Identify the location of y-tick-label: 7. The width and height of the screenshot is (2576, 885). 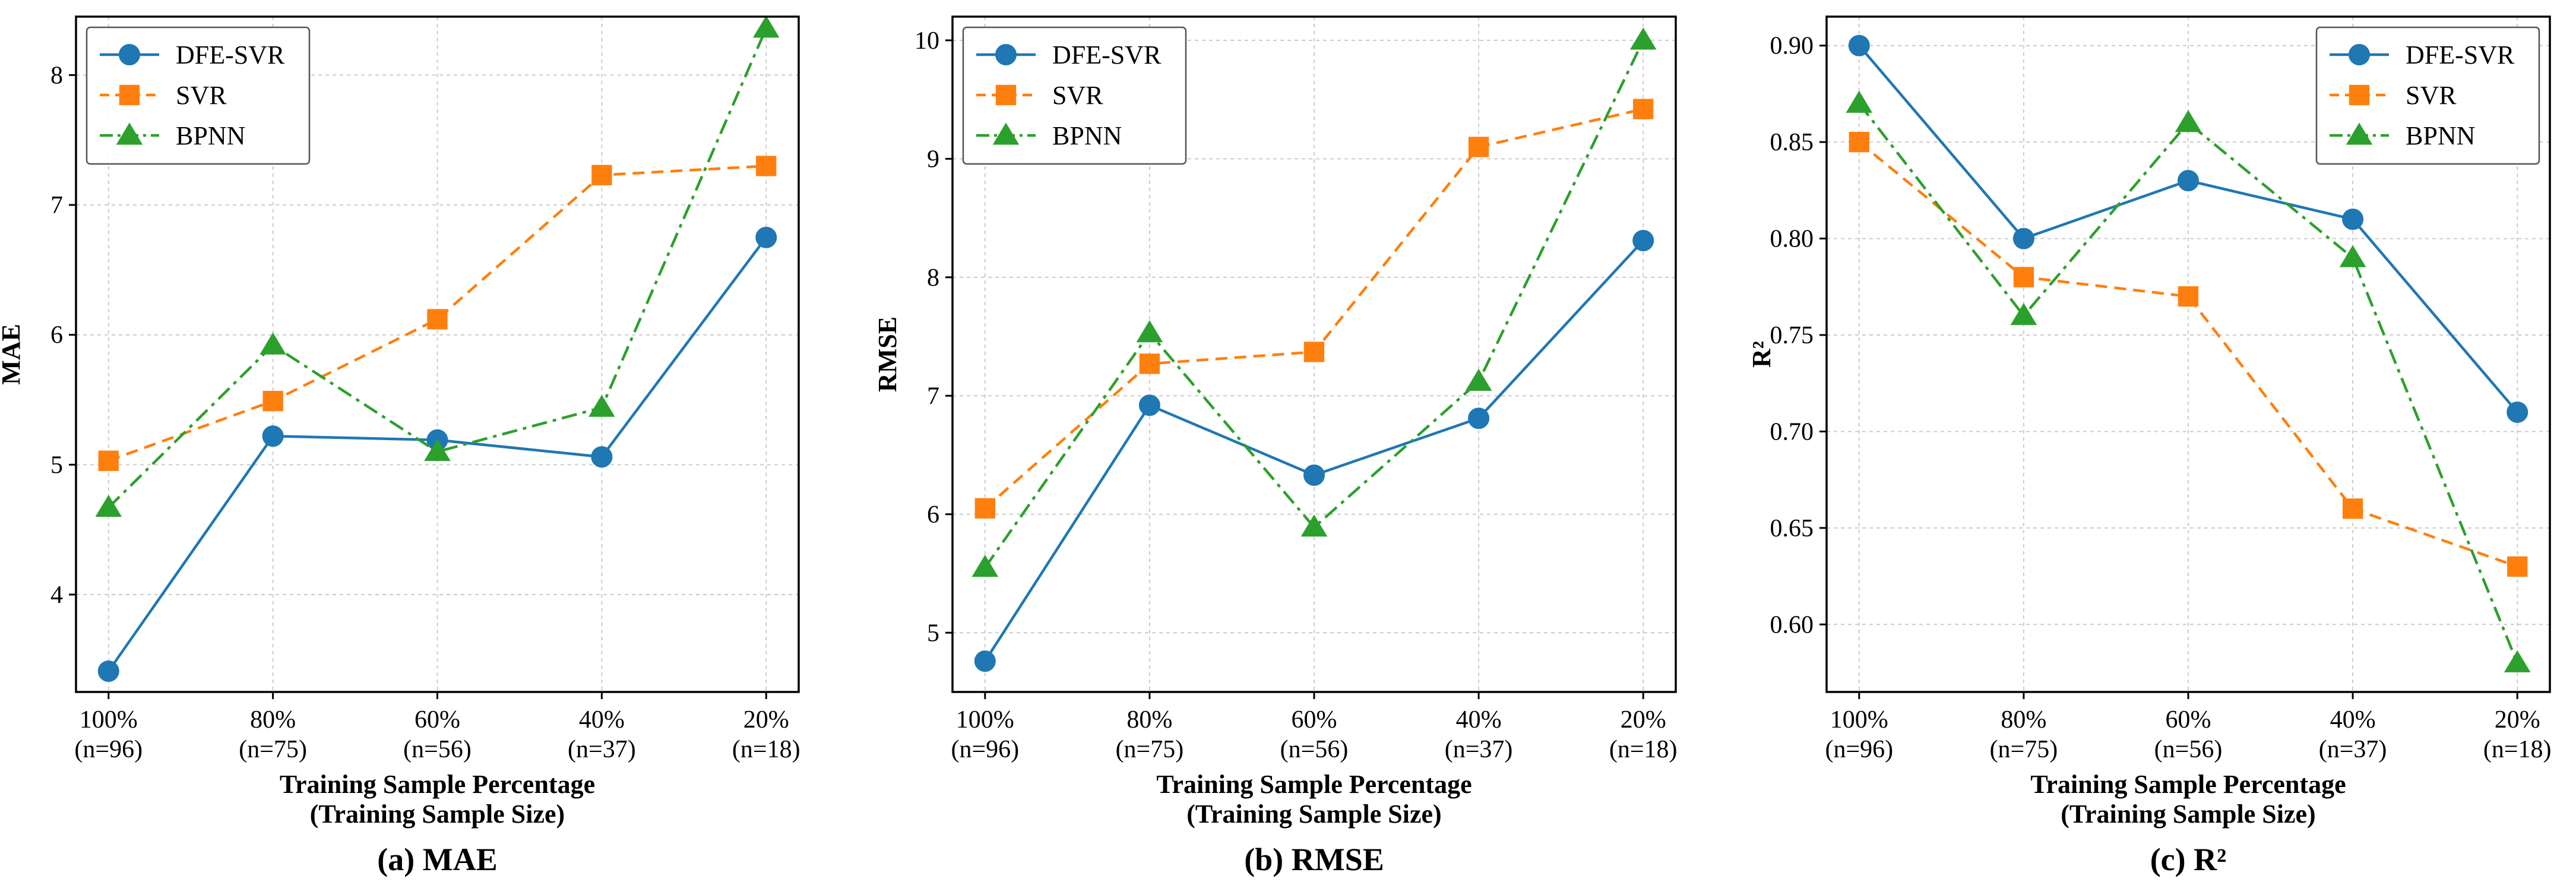
(56, 205).